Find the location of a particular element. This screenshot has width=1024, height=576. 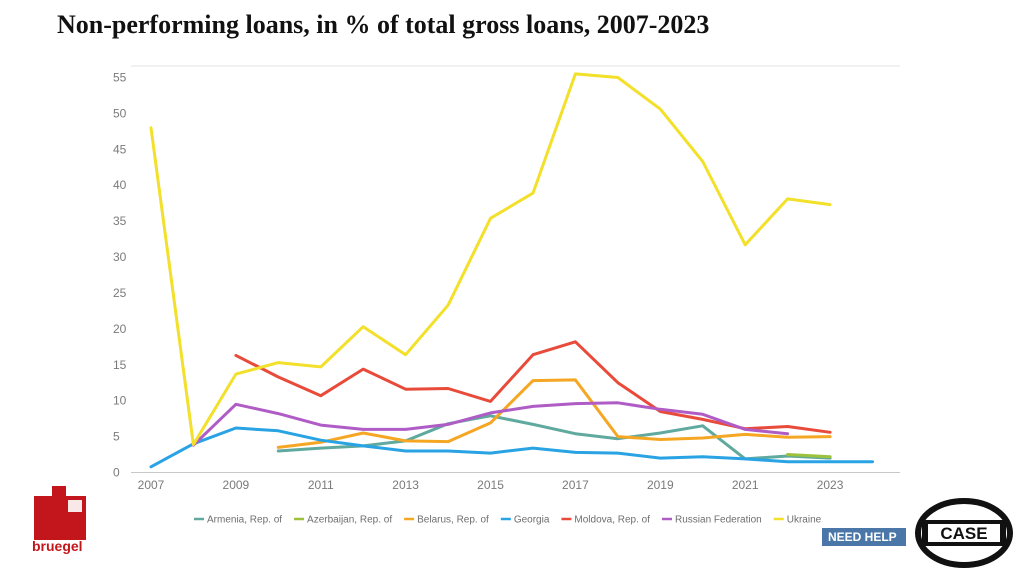

x-tick-label: 2011 is located at coordinates (321, 485).